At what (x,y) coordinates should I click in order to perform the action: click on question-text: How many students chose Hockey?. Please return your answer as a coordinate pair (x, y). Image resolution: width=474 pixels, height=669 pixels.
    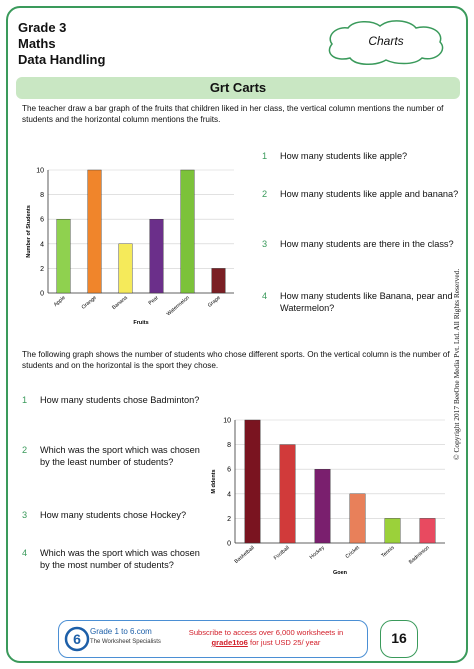
    Looking at the image, I should click on (113, 515).